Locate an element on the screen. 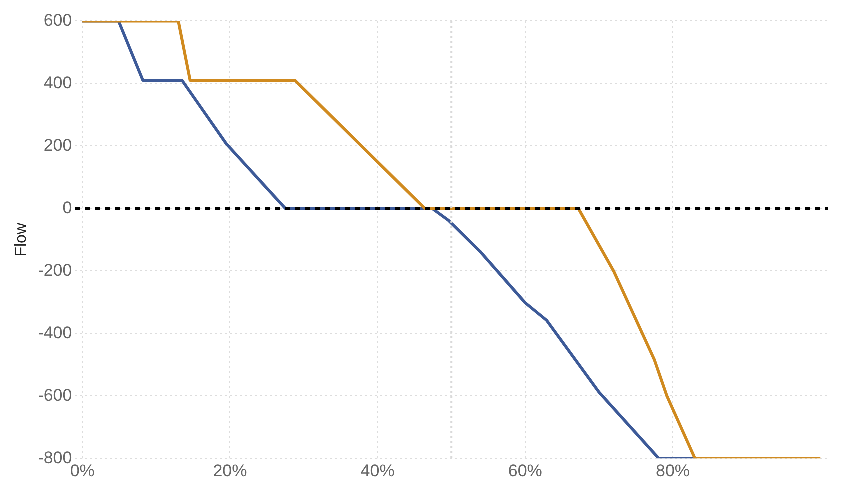 This screenshot has height=493, width=846. y-tick-label: -800 is located at coordinates (55, 458).